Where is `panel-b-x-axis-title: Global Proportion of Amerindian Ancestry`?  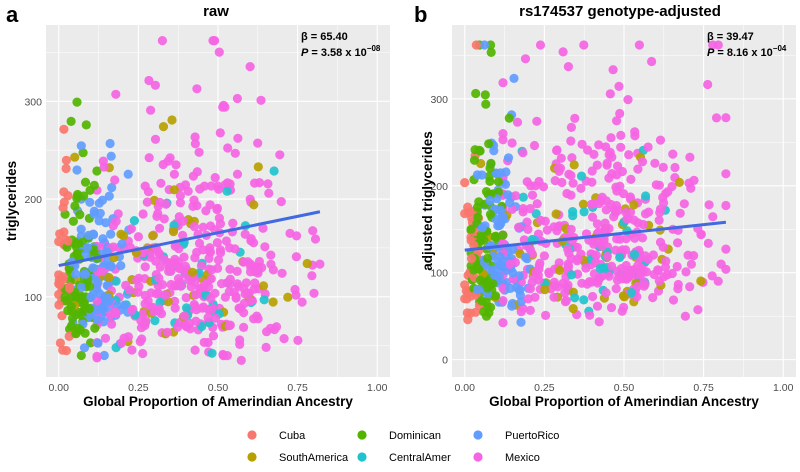
panel-b-x-axis-title: Global Proportion of Amerindian Ancestry is located at coordinates (624, 401).